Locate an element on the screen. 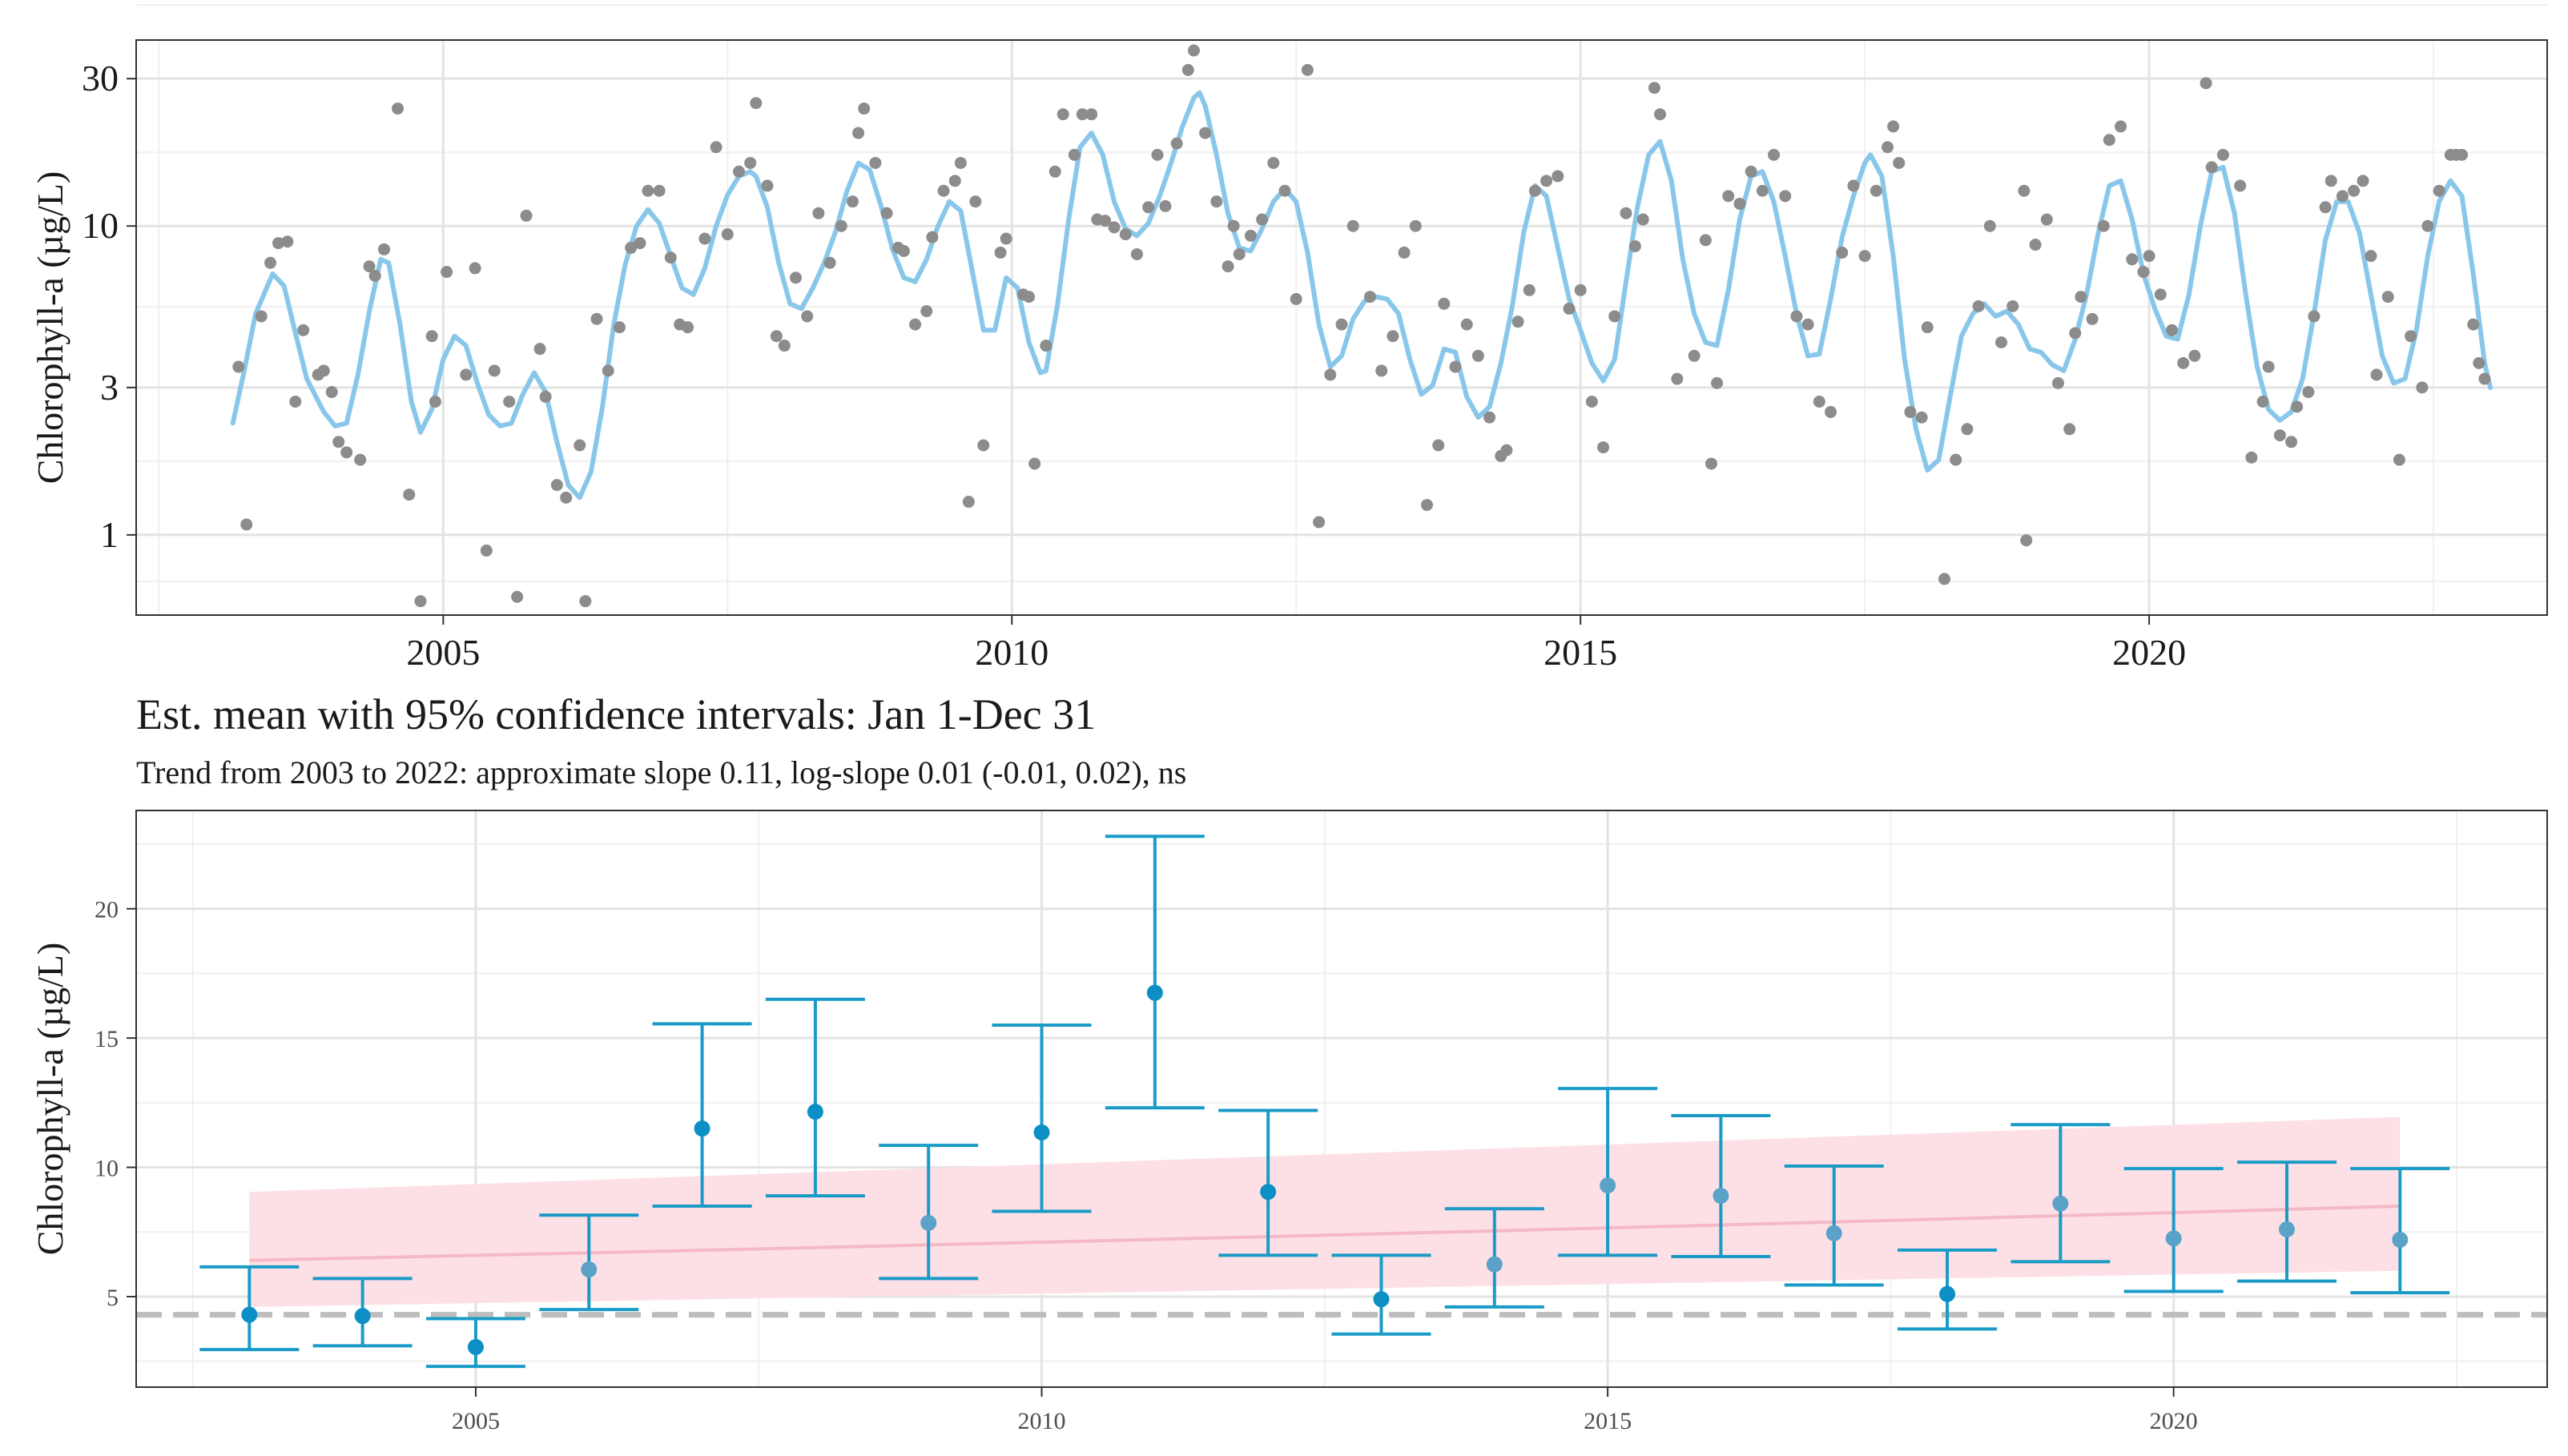 The height and width of the screenshot is (1456, 2568). trend-confidence-band is located at coordinates (1325, 1211).